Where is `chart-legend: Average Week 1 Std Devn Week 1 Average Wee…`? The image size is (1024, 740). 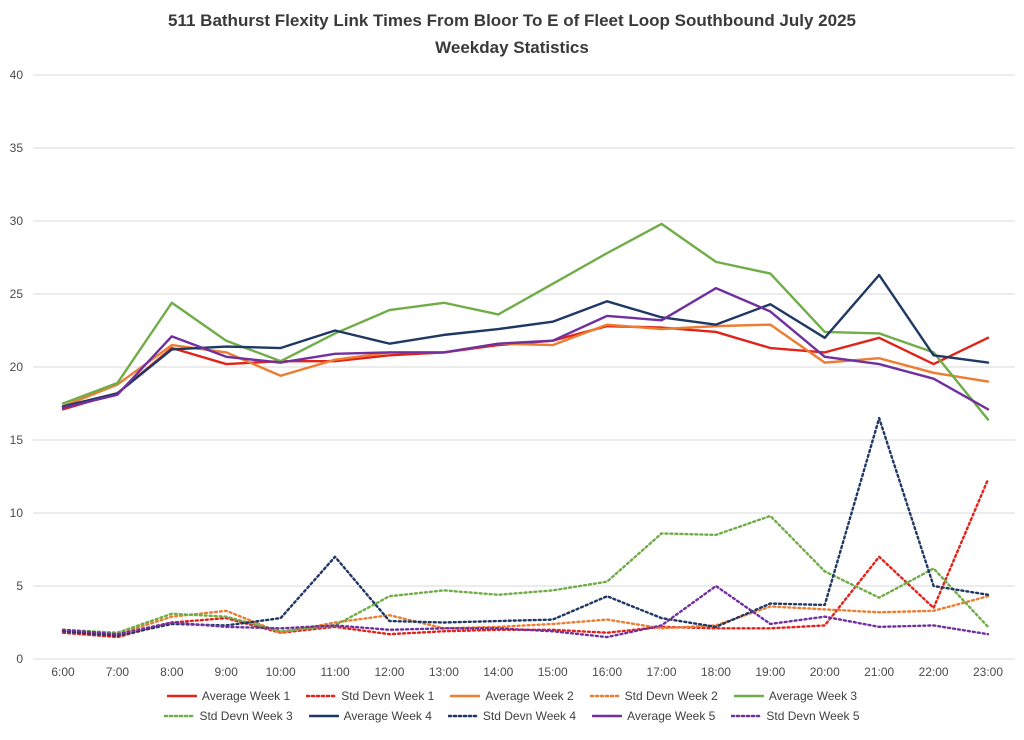
chart-legend: Average Week 1 Std Devn Week 1 Average Wee… is located at coordinates (512, 706).